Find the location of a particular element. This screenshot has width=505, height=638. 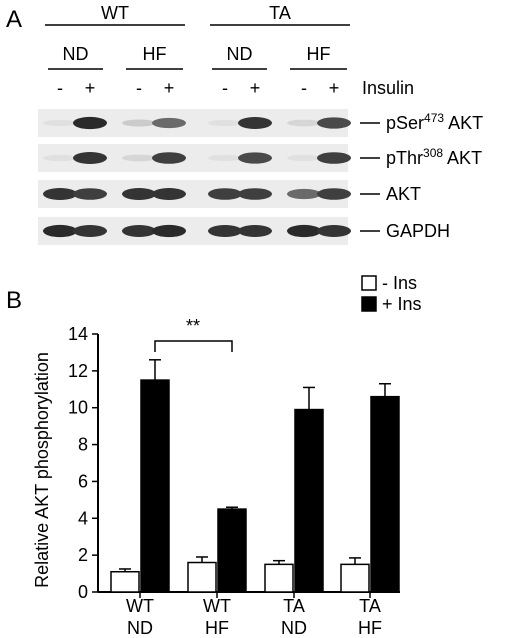

y-tick-label: 6 is located at coordinates (83, 481).